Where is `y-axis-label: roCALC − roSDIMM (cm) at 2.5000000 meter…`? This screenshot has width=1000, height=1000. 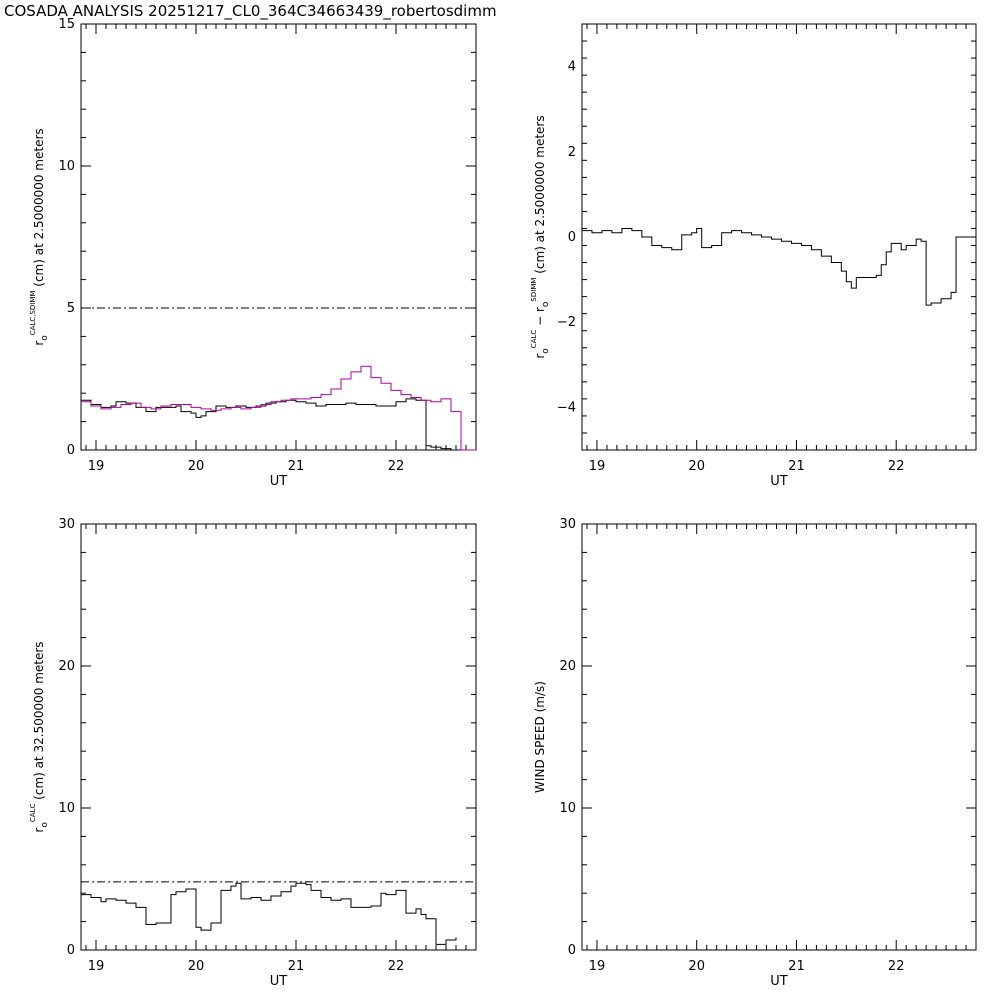
y-axis-label: roCALC − roSDIMM (cm) at 2.5000000 meter… is located at coordinates (540, 236).